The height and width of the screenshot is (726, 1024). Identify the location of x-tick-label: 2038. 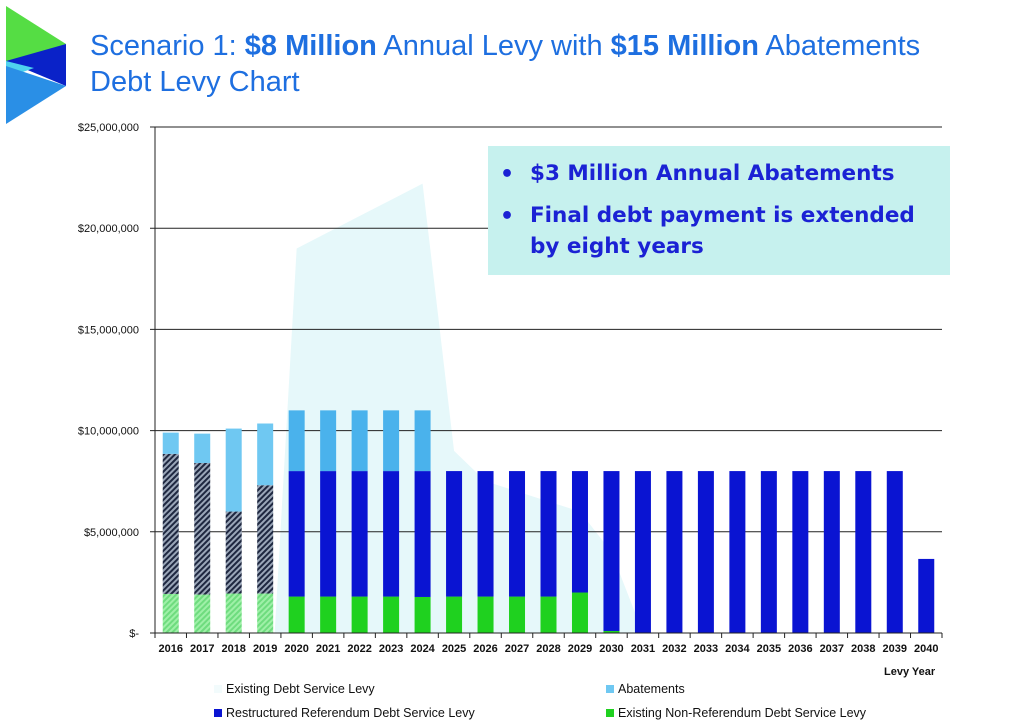
(863, 649).